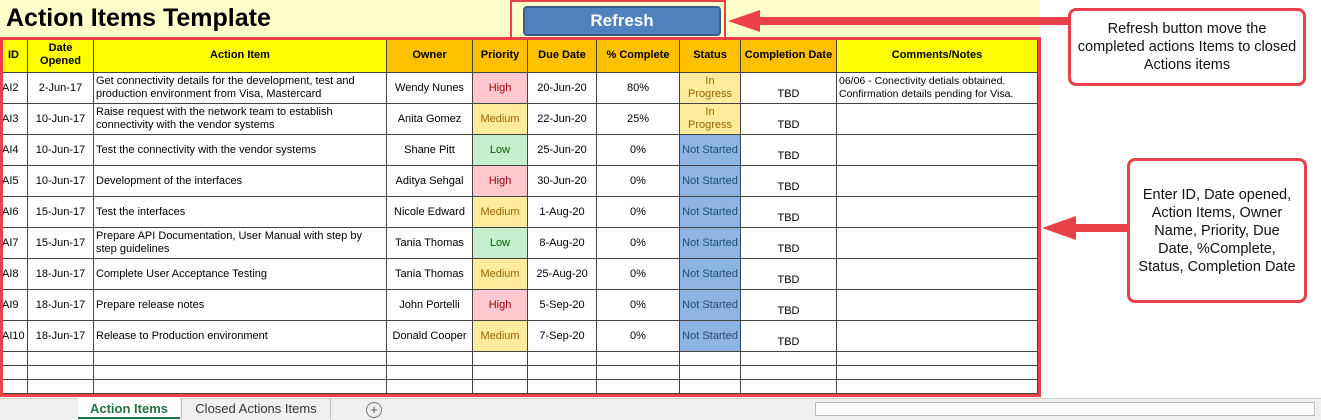  I want to click on cell: 8-Aug-20, so click(562, 243).